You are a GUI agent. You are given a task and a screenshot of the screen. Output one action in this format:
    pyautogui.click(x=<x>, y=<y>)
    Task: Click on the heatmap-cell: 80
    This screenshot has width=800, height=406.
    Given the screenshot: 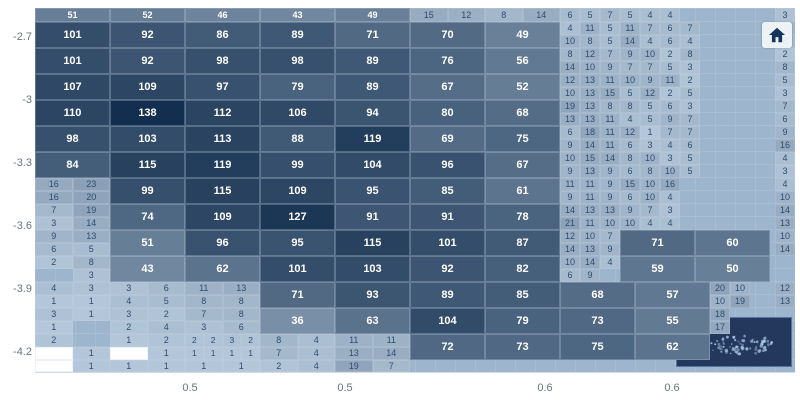 What is the action you would take?
    pyautogui.click(x=447, y=113)
    